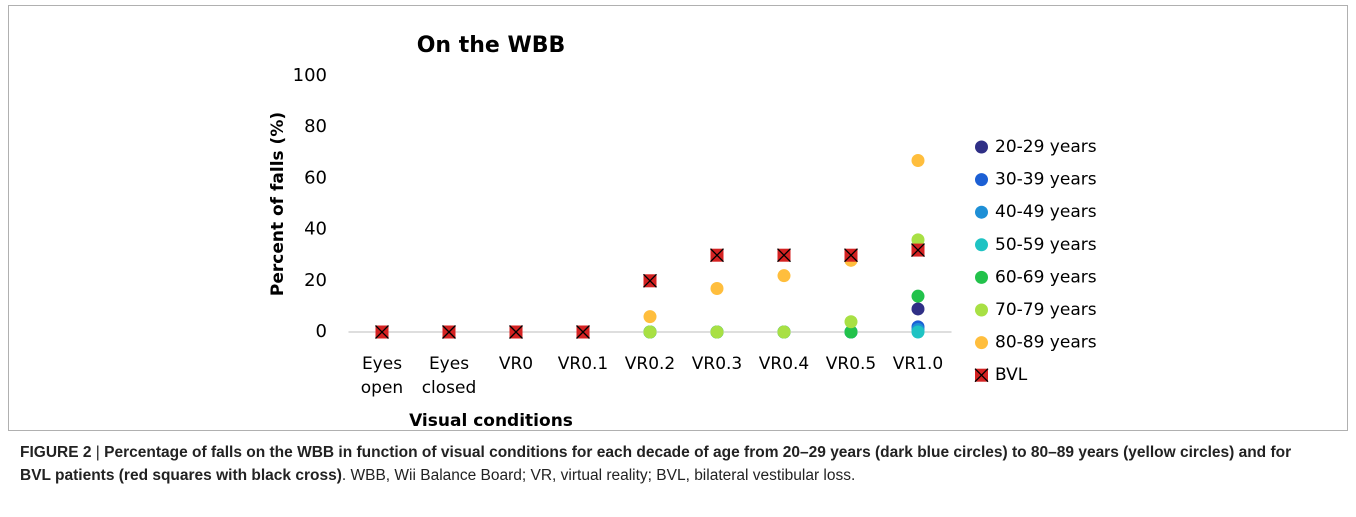 Image resolution: width=1356 pixels, height=517 pixels. Describe the element at coordinates (278, 204) in the screenshot. I see `y-axis-title: Percent of falls (%)` at that location.